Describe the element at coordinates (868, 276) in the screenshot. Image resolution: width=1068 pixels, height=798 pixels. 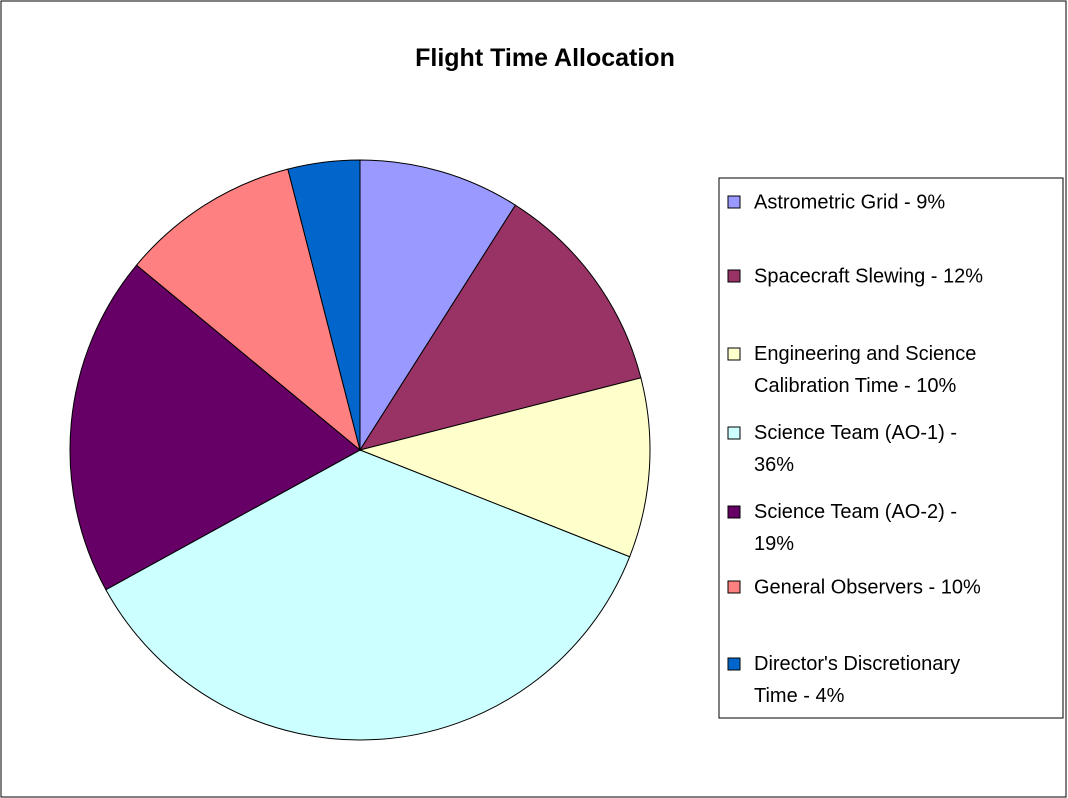
I see `legend-label: Spacecraft Slewing - 12%` at that location.